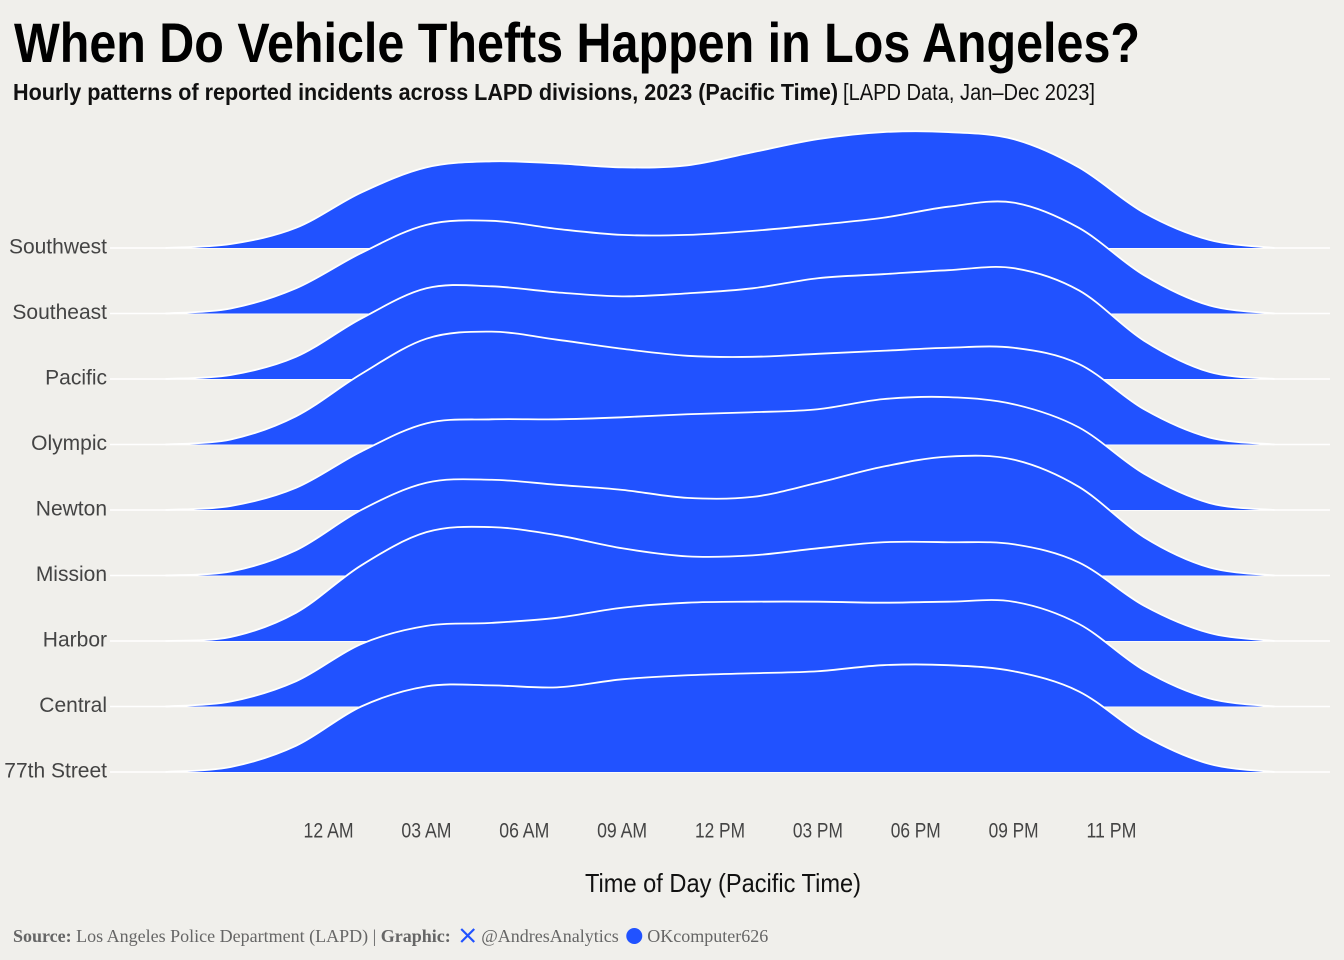 The width and height of the screenshot is (1344, 960). What do you see at coordinates (59, 312) in the screenshot?
I see `y-tick-label: Southeast` at bounding box center [59, 312].